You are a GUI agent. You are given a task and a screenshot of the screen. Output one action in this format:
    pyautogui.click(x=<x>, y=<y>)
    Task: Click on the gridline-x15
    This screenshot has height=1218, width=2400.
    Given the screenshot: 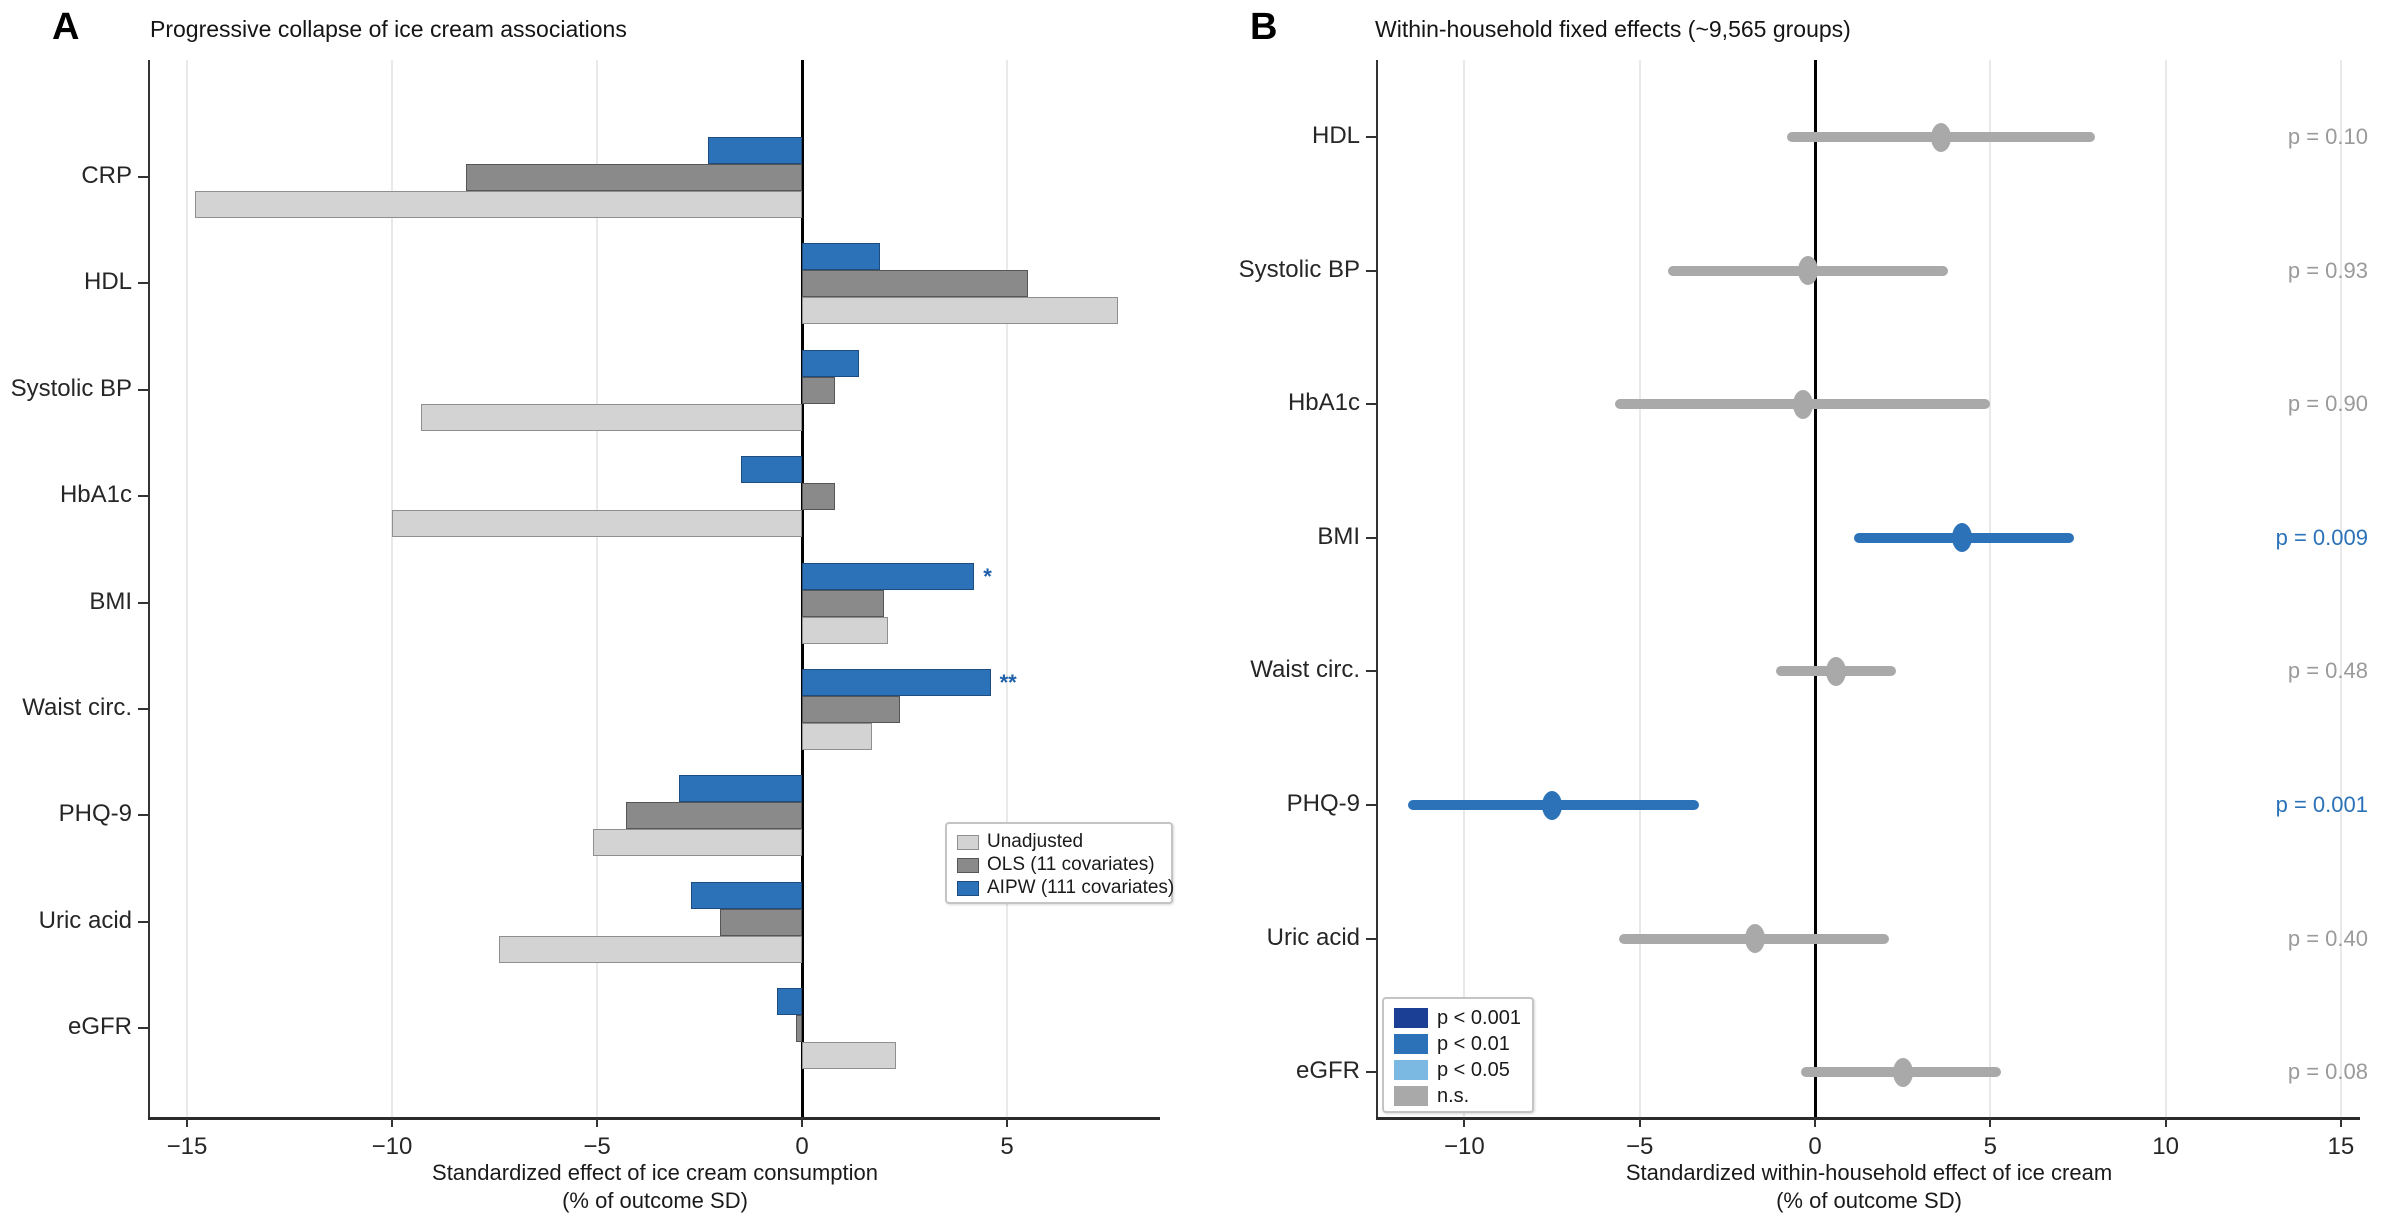 What is the action you would take?
    pyautogui.click(x=2340, y=588)
    